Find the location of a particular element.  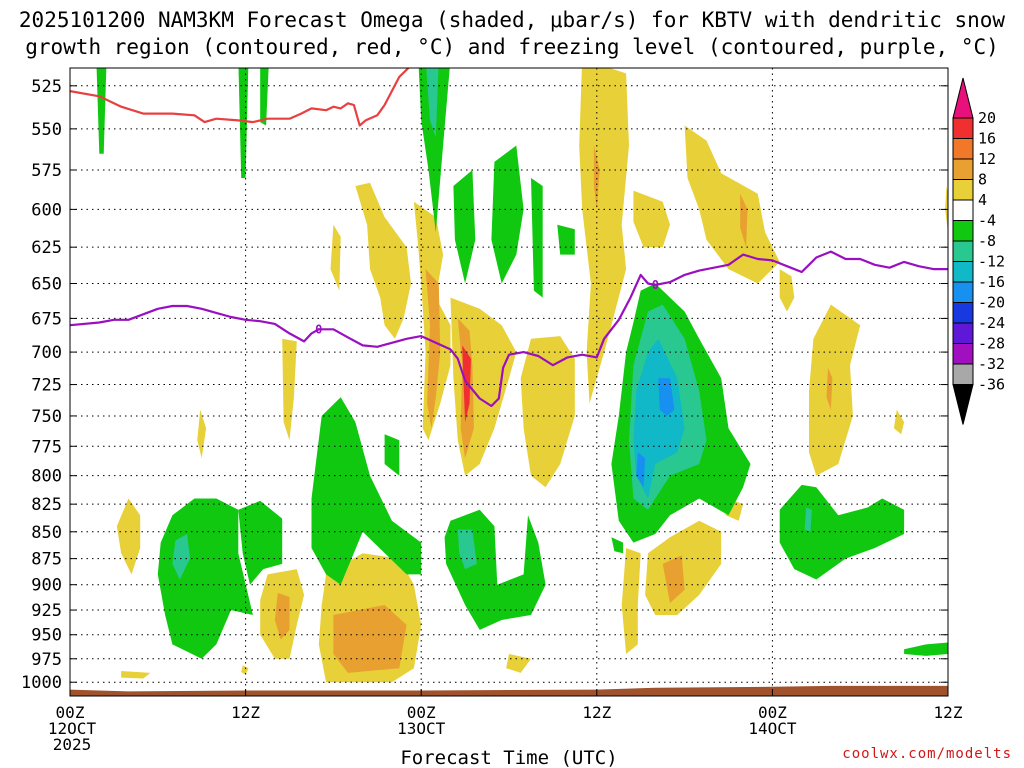

colorbar-label-2: 12 is located at coordinates (987, 159).